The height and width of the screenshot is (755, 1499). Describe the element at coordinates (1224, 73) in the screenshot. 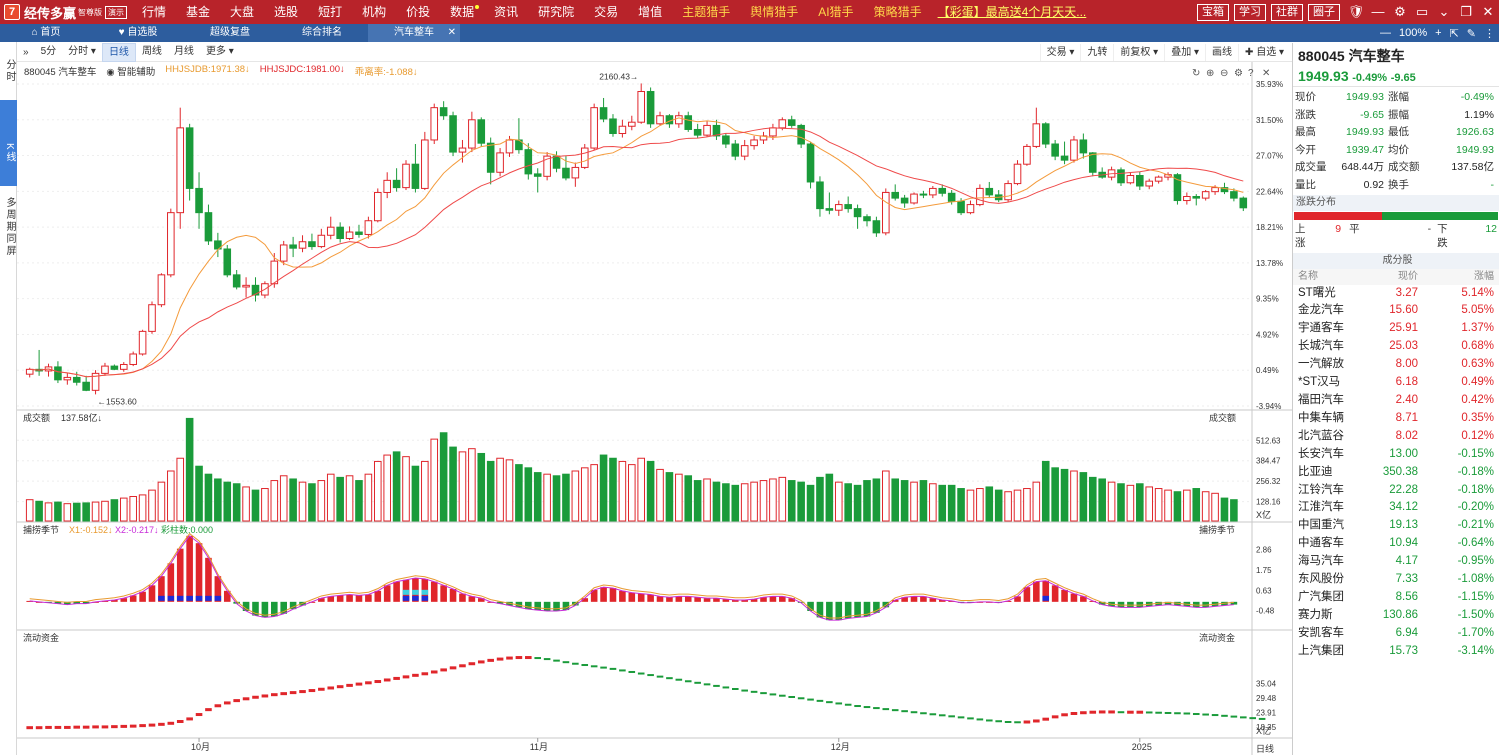

I see `minus-icon: ⊖` at that location.